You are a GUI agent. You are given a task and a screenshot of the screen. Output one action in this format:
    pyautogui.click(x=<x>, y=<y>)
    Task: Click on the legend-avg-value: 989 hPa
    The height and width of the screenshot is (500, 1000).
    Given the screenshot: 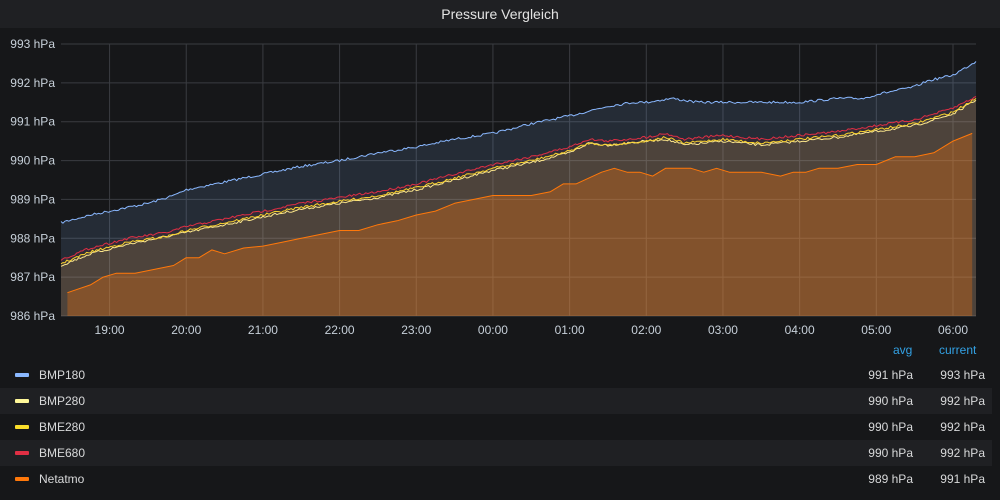 What is the action you would take?
    pyautogui.click(x=890, y=479)
    